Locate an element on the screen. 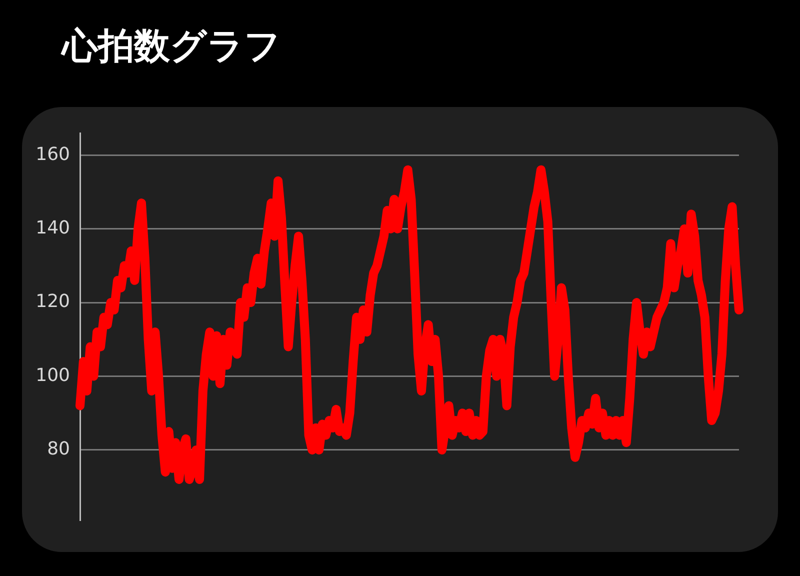 Image resolution: width=800 pixels, height=576 pixels. y-tick-label: 100 is located at coordinates (53, 375).